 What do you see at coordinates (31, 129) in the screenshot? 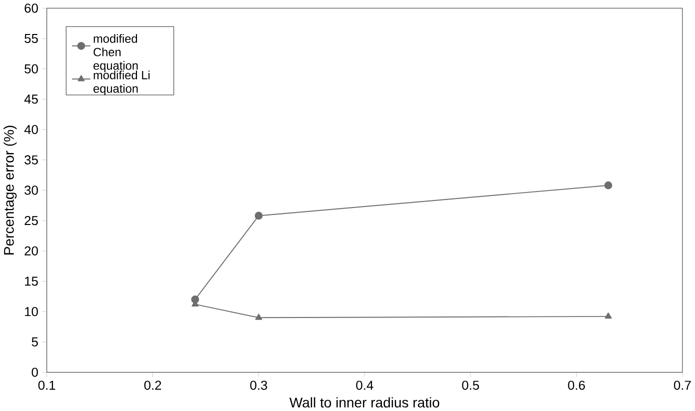
I see `y-tick-label: 40` at bounding box center [31, 129].